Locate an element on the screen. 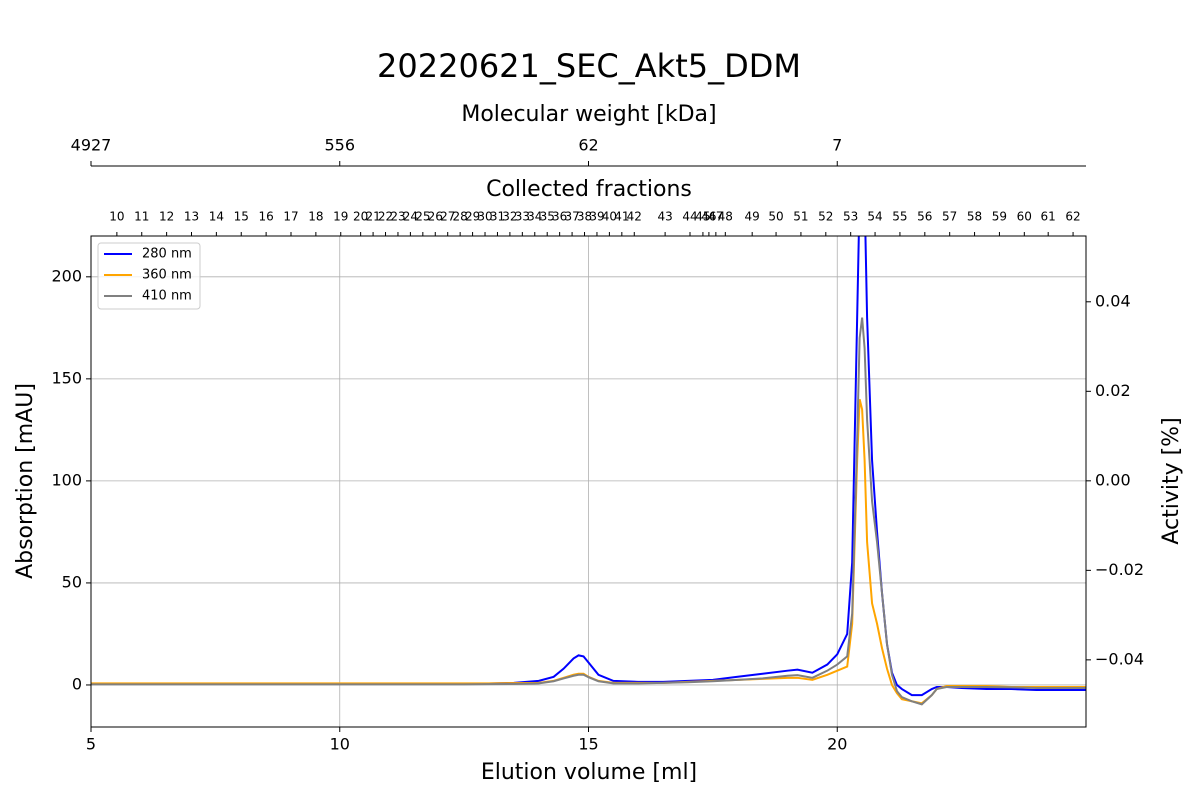 Image resolution: width=1200 pixels, height=800 pixels. y-tick-label: 50 is located at coordinates (72, 581).